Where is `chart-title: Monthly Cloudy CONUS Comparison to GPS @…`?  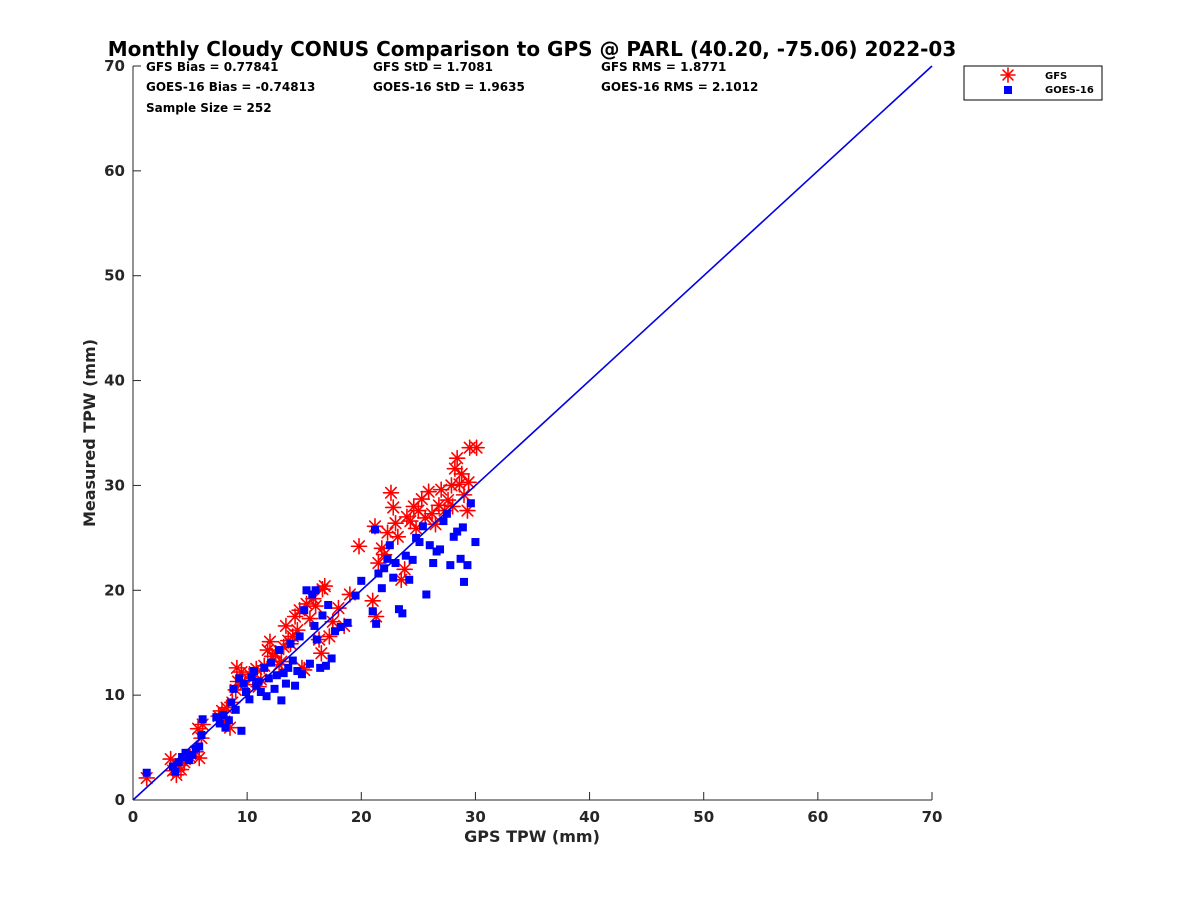 chart-title: Monthly Cloudy CONUS Comparison to GPS @… is located at coordinates (532, 49).